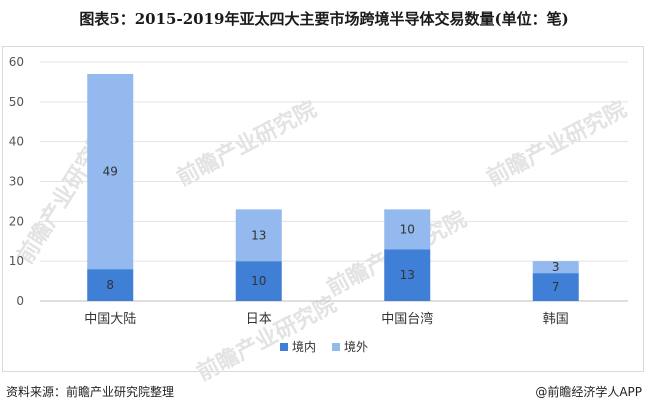 The width and height of the screenshot is (648, 416). What do you see at coordinates (324, 19) in the screenshot?
I see `chart-title: 图表5：2015-2019年亚太四大主要市场跨境半导体交易数量(单位：笔)` at bounding box center [324, 19].